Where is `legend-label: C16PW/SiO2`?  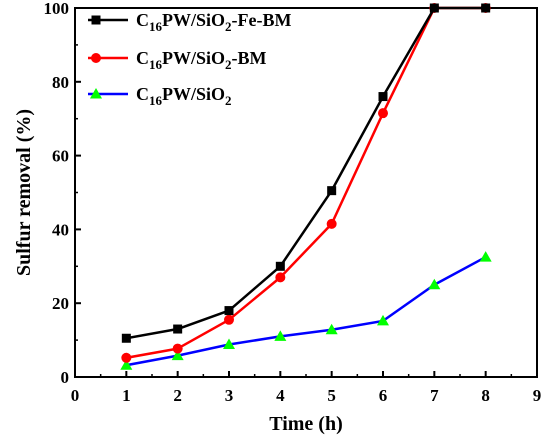
legend-label: C16PW/SiO2 is located at coordinates (184, 96).